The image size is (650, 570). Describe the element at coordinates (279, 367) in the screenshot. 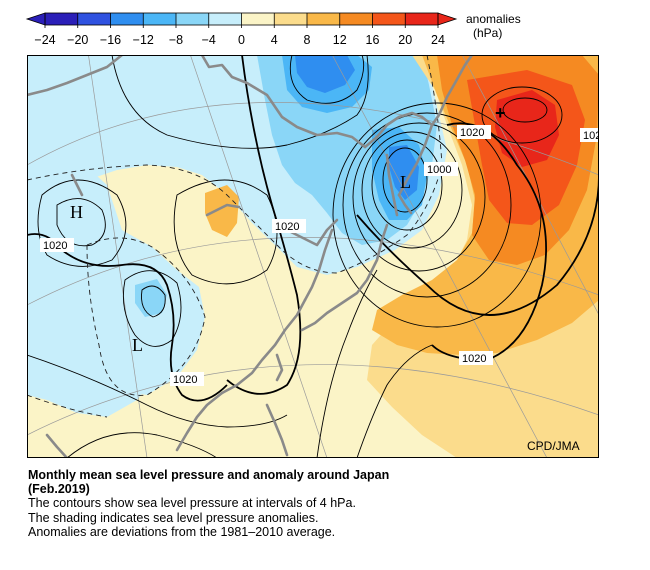

I see `coast-taiwan` at that location.